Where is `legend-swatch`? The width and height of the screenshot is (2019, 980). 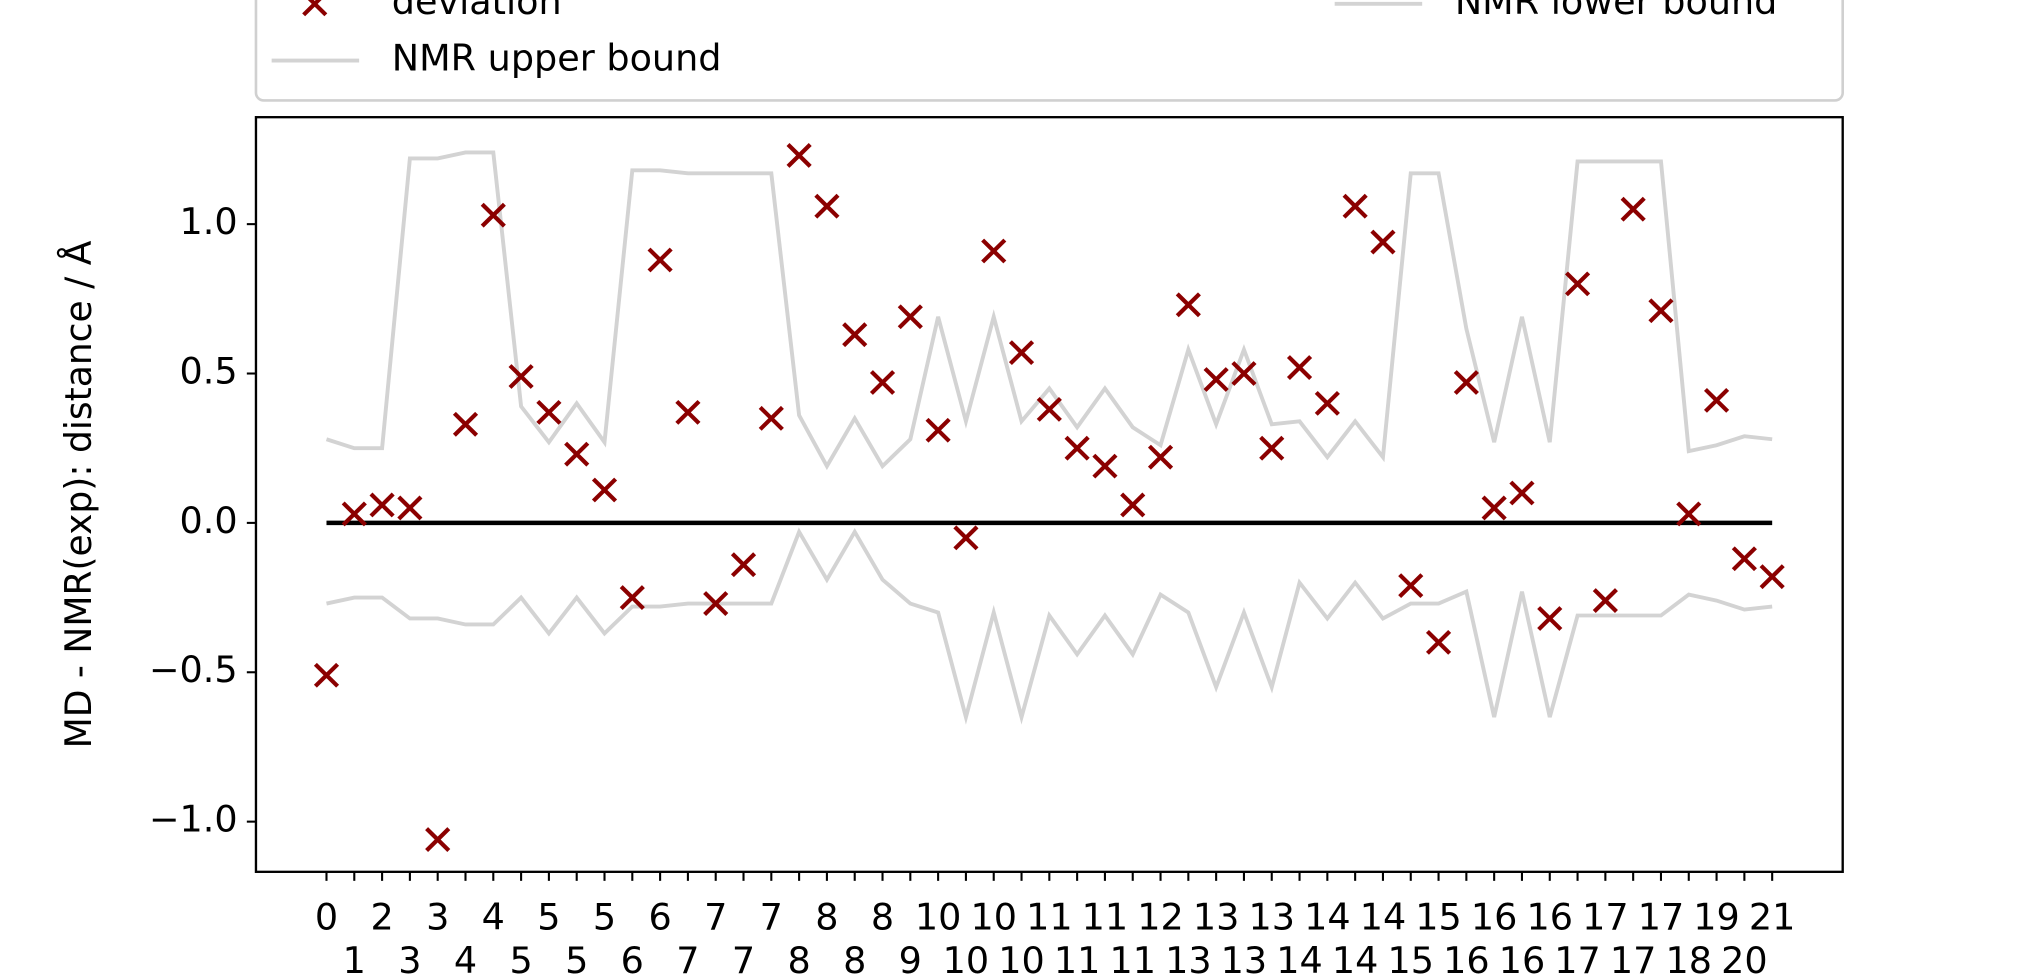 legend-swatch is located at coordinates (315, 8).